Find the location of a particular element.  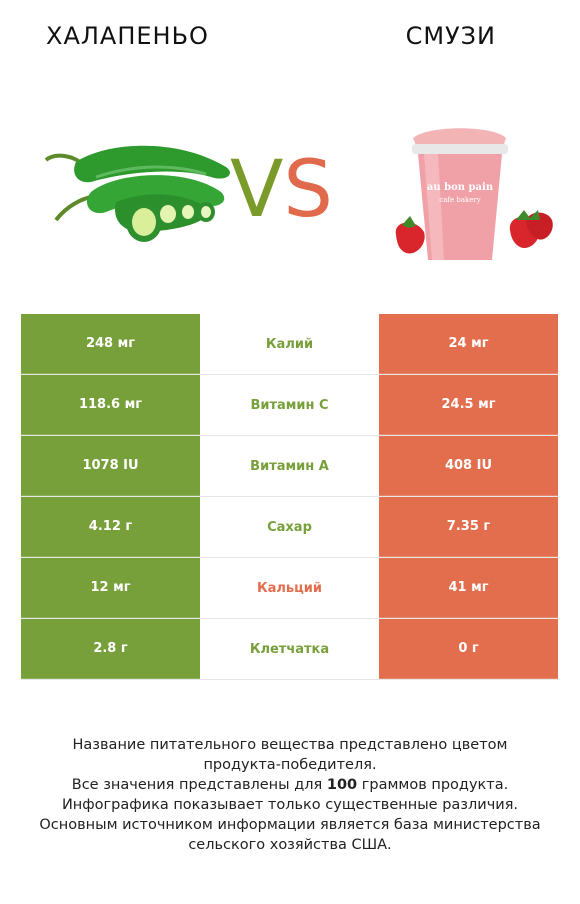

table-row: 12 мг Кальций 41 мг is located at coordinates (289, 588).